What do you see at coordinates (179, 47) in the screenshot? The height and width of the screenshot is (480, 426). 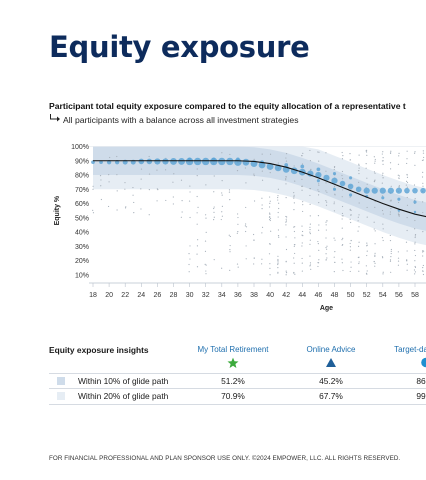 I see `page-title: Equity exposure` at bounding box center [179, 47].